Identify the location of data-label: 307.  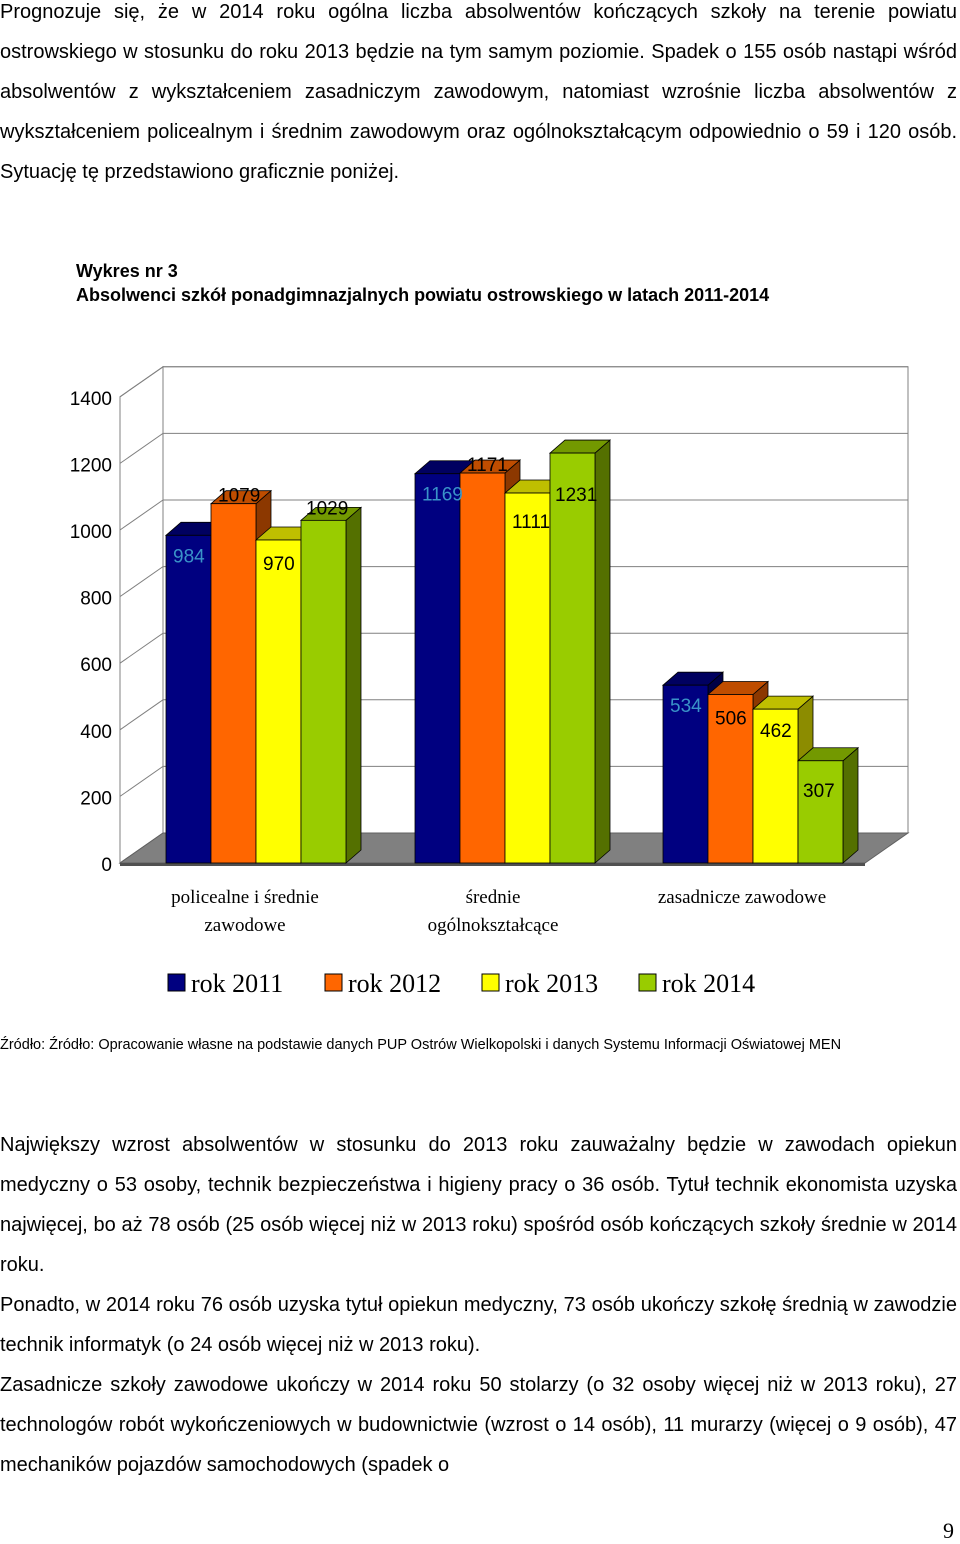
(819, 791).